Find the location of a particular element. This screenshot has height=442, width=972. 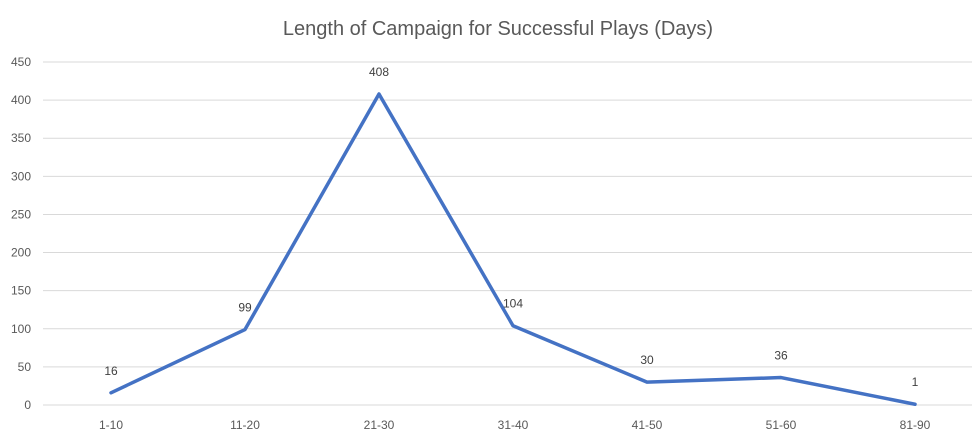

y-tick-label: 0 is located at coordinates (27, 405).